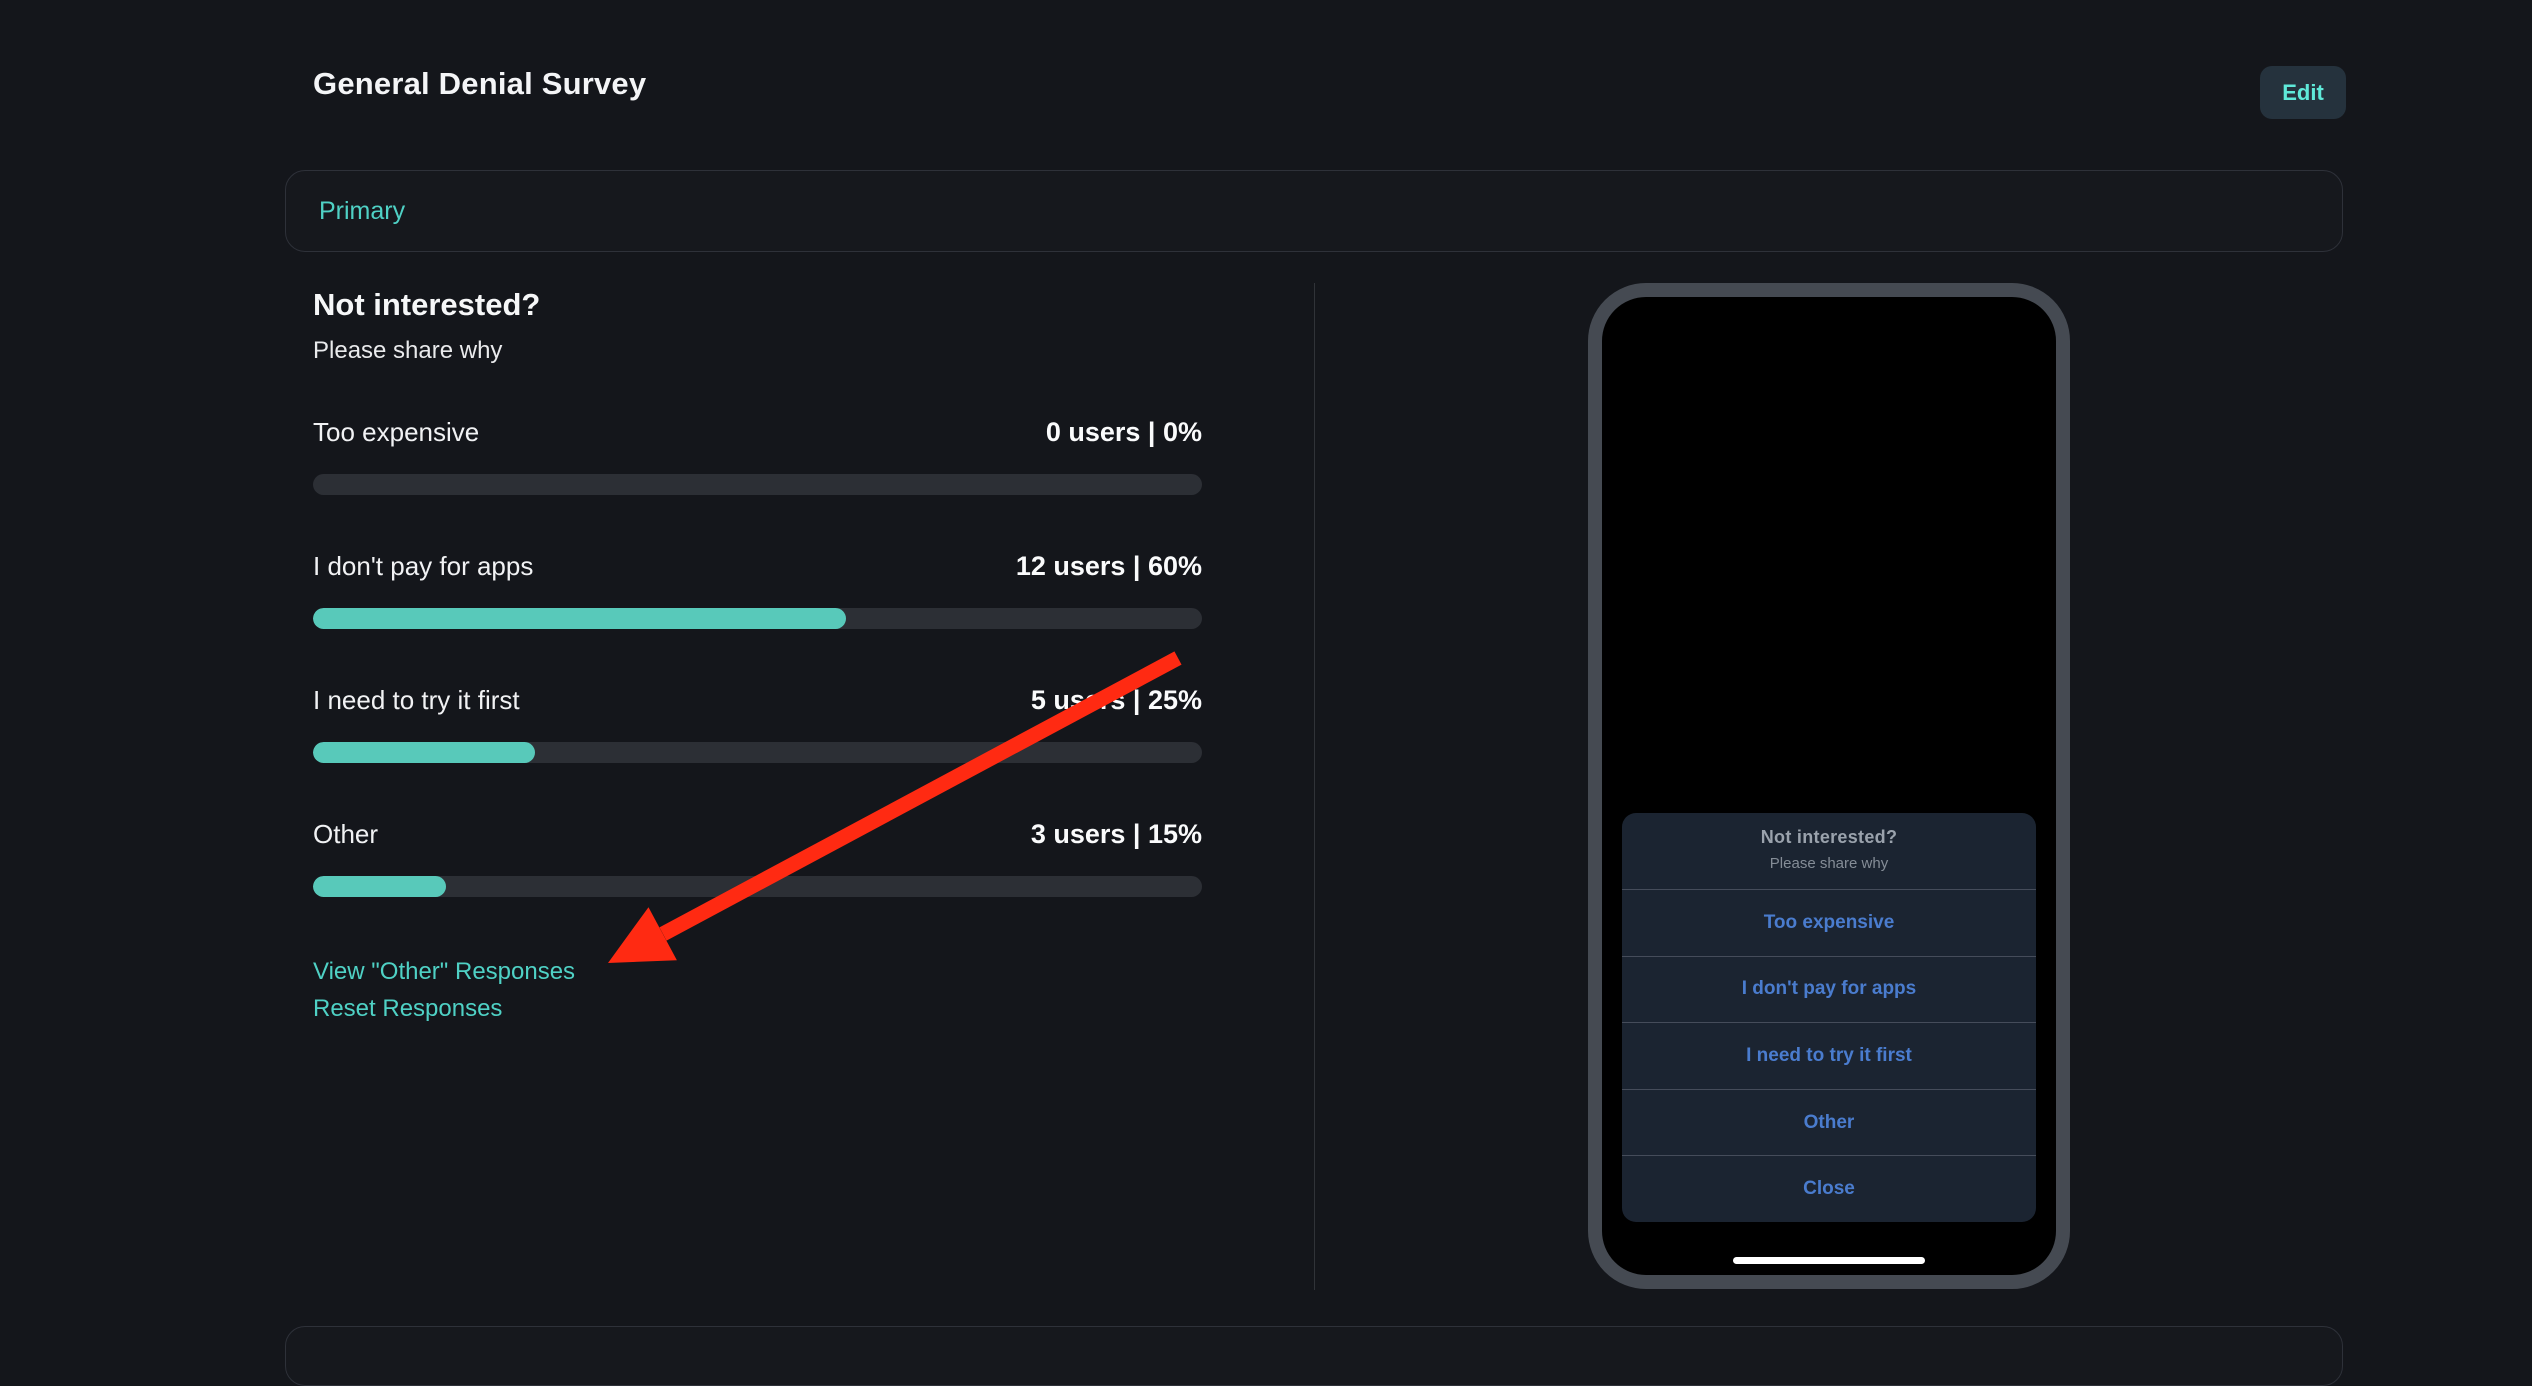  What do you see at coordinates (1314, 1356) in the screenshot?
I see `next-section-card` at bounding box center [1314, 1356].